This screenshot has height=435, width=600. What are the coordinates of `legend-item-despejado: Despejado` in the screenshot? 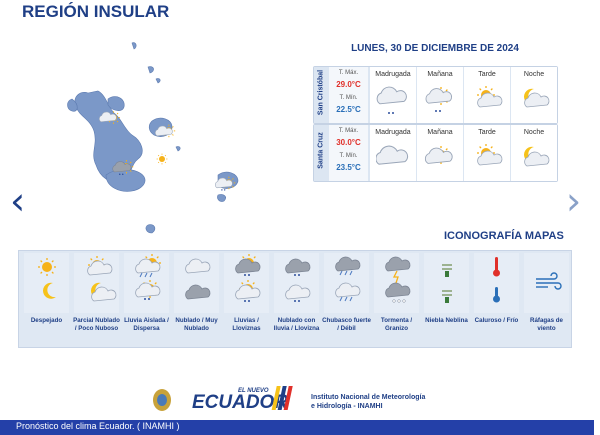 It's located at (46, 299).